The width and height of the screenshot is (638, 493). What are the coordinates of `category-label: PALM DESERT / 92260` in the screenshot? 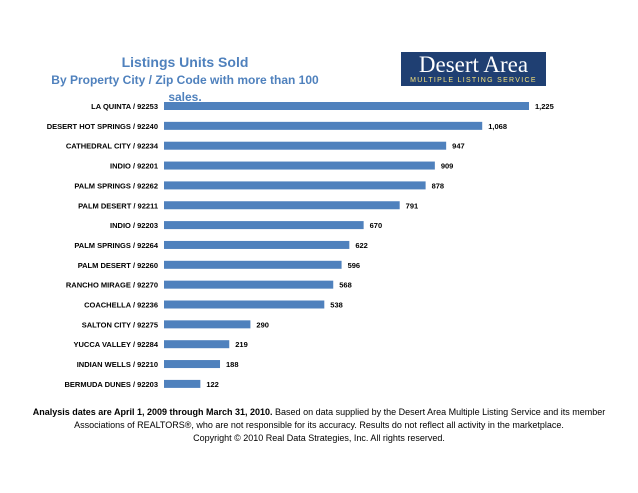 It's located at (118, 265).